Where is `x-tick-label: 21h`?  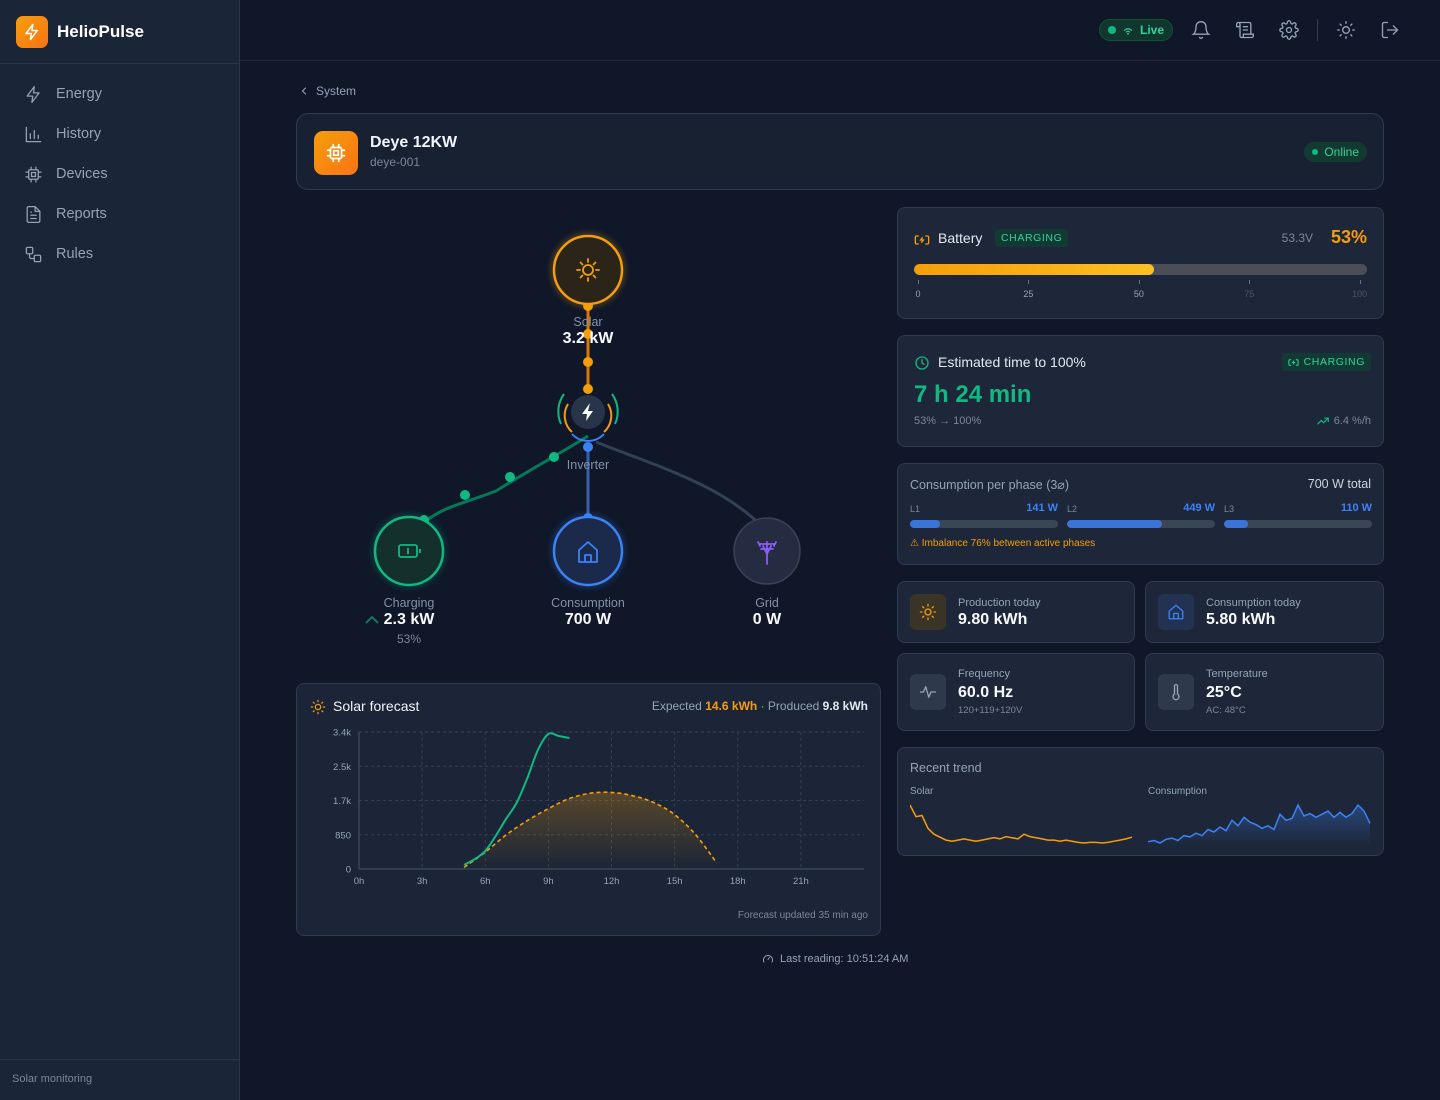 x-tick-label: 21h is located at coordinates (801, 881).